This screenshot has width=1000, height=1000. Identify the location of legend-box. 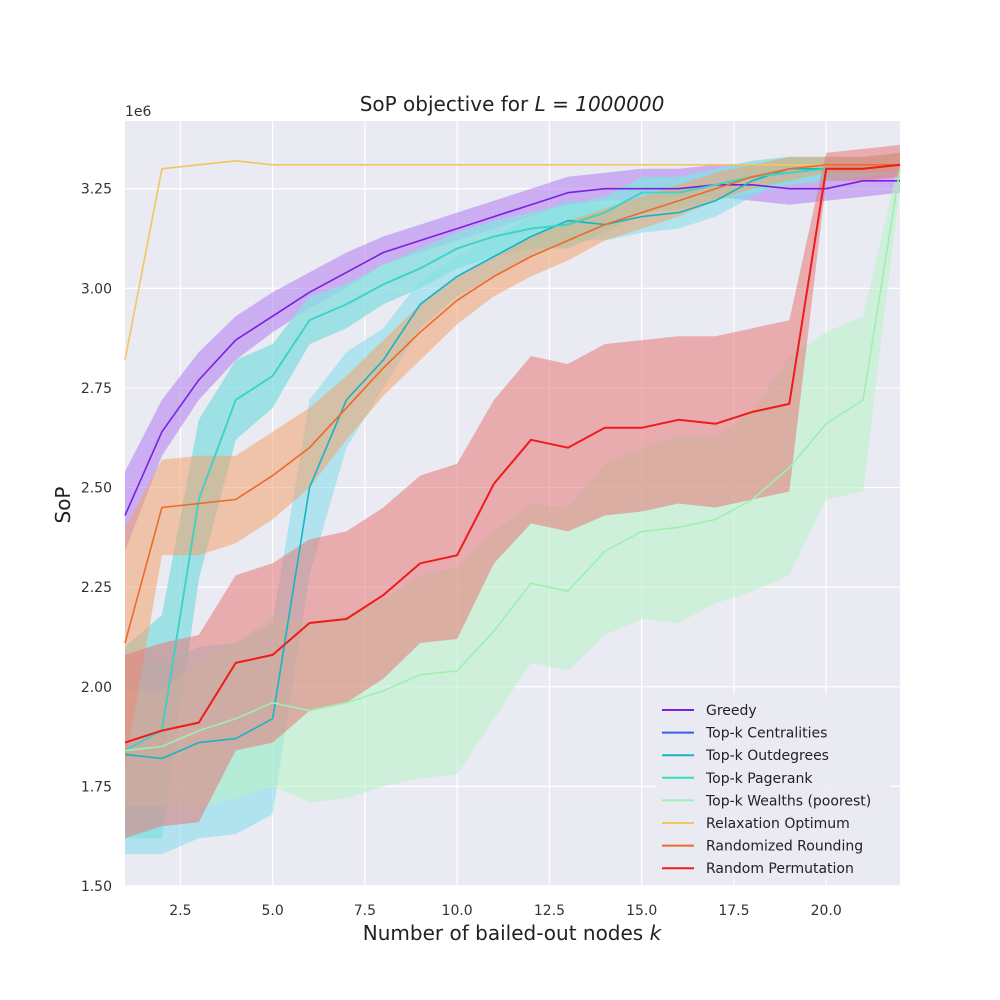
(772, 787).